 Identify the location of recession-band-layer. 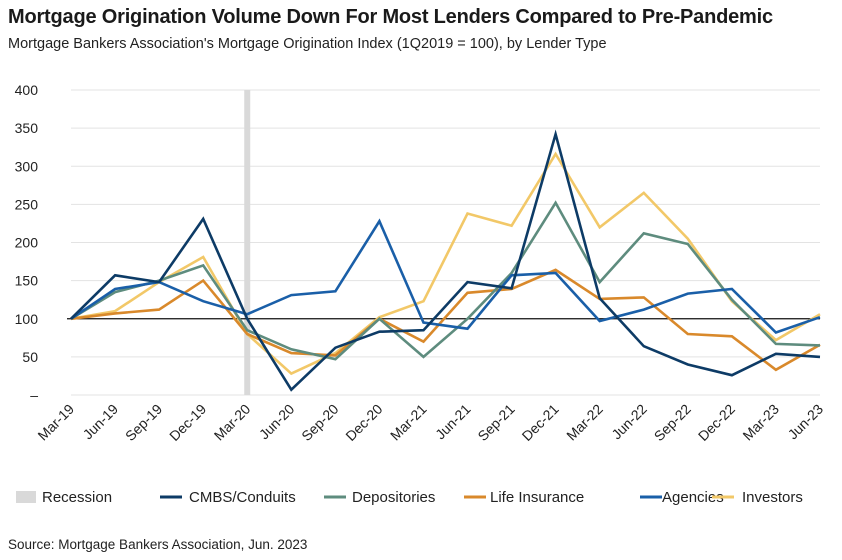
(247, 242).